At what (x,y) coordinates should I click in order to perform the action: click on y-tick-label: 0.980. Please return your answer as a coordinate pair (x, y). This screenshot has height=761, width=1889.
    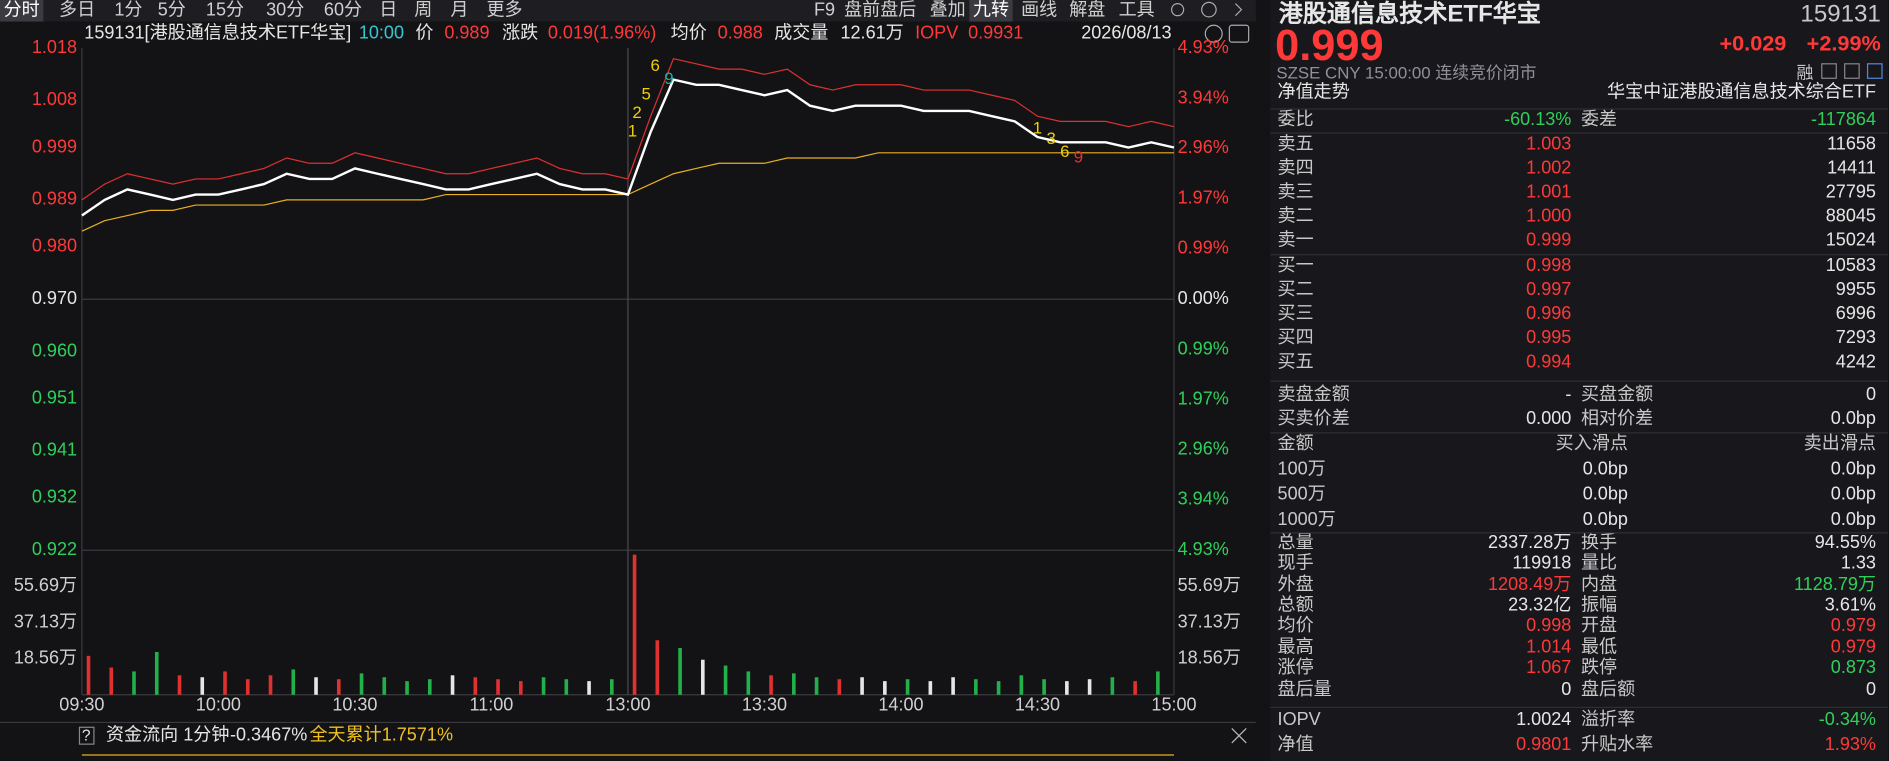
    Looking at the image, I should click on (54, 246).